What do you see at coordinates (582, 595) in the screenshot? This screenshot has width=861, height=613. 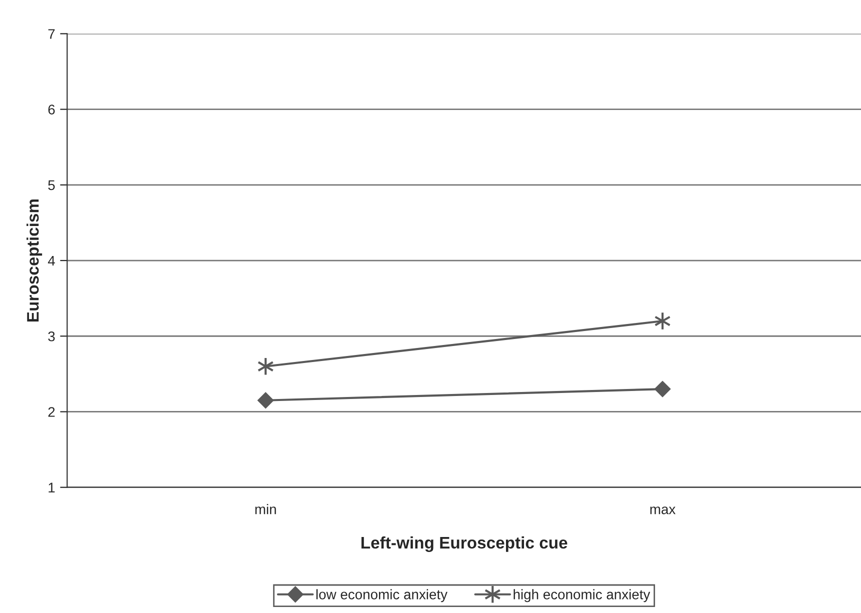 I see `legend-label: high economic anxiety` at bounding box center [582, 595].